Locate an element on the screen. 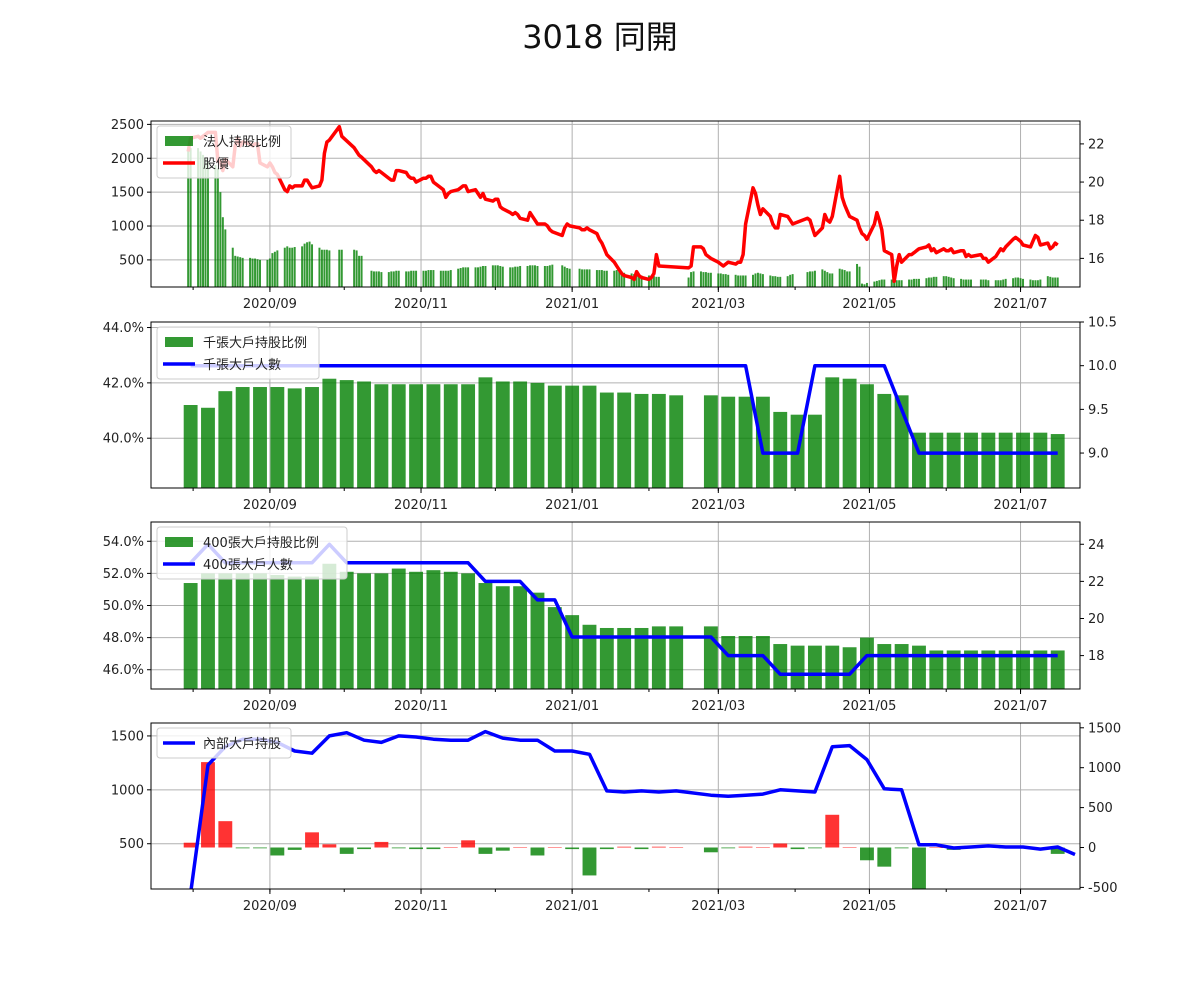 This screenshot has height=1000, width=1200. x-tick-label: 2020/11 is located at coordinates (421, 505).